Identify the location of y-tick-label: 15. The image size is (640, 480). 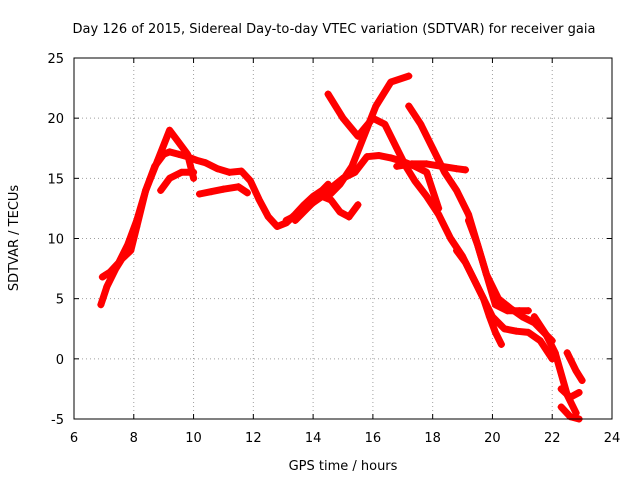
(55, 179).